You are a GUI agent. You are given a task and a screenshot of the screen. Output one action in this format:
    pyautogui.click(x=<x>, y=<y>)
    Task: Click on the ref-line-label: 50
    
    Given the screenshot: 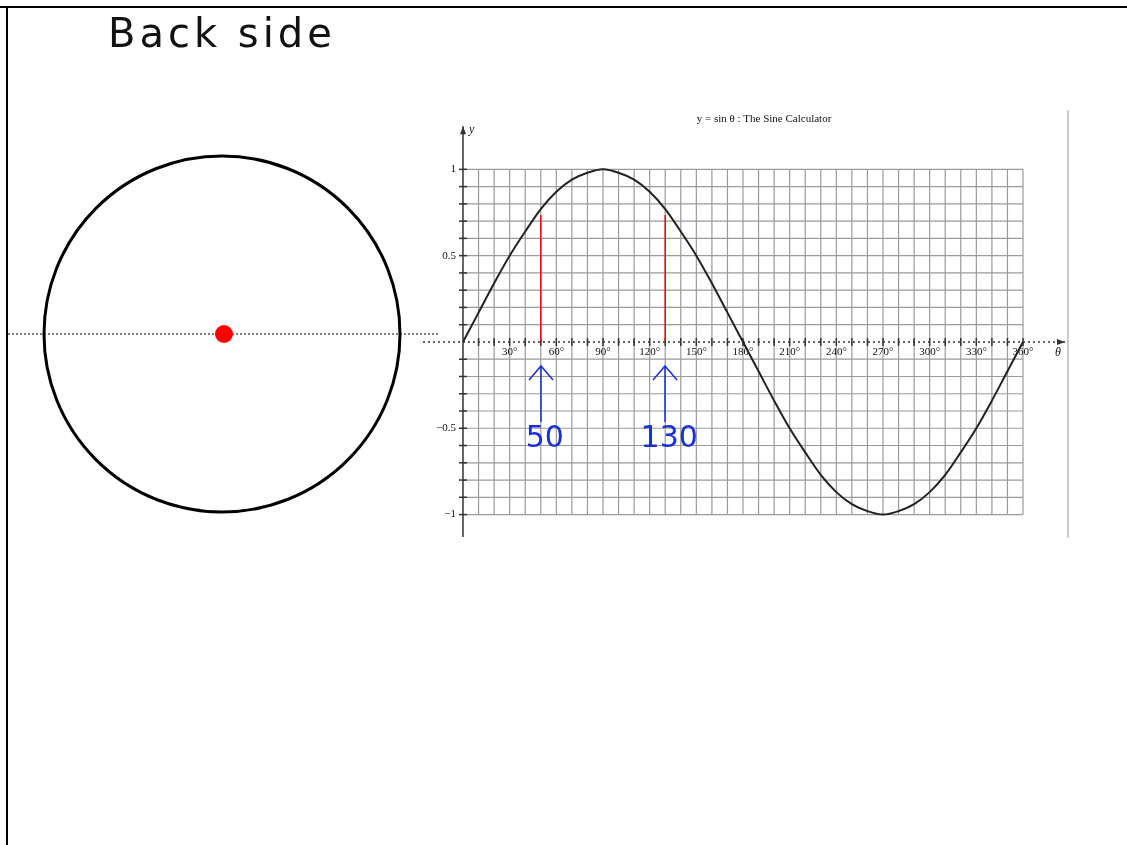 What is the action you would take?
    pyautogui.click(x=544, y=436)
    